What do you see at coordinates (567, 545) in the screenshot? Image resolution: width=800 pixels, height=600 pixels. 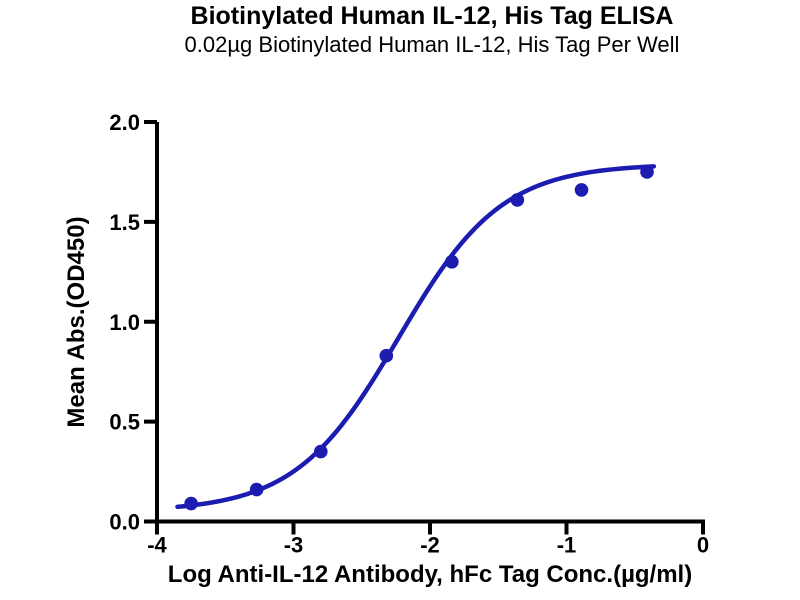 I see `x-tick-label: -1` at bounding box center [567, 545].